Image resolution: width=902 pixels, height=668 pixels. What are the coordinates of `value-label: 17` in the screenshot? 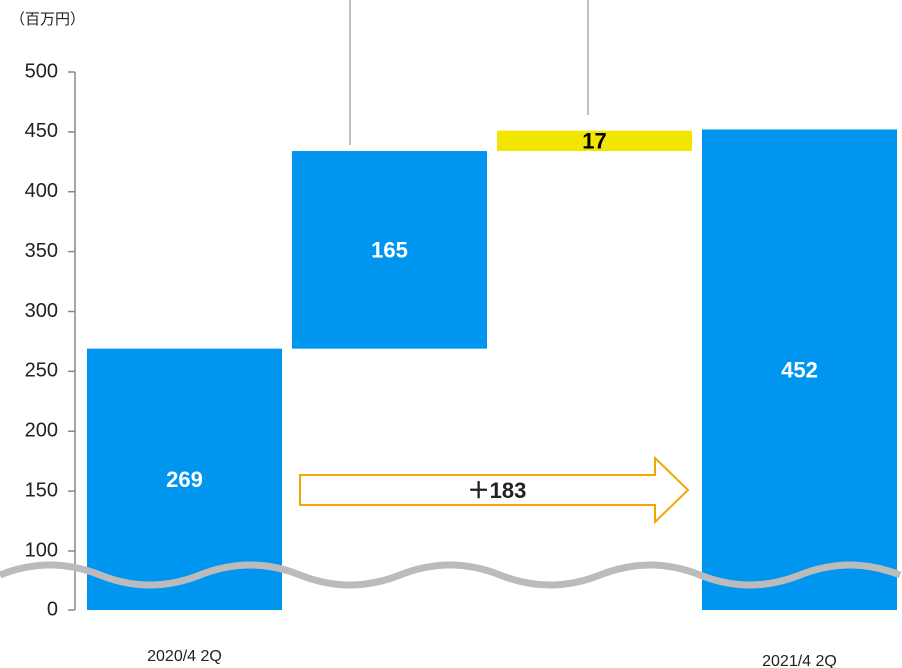 It's located at (594, 141).